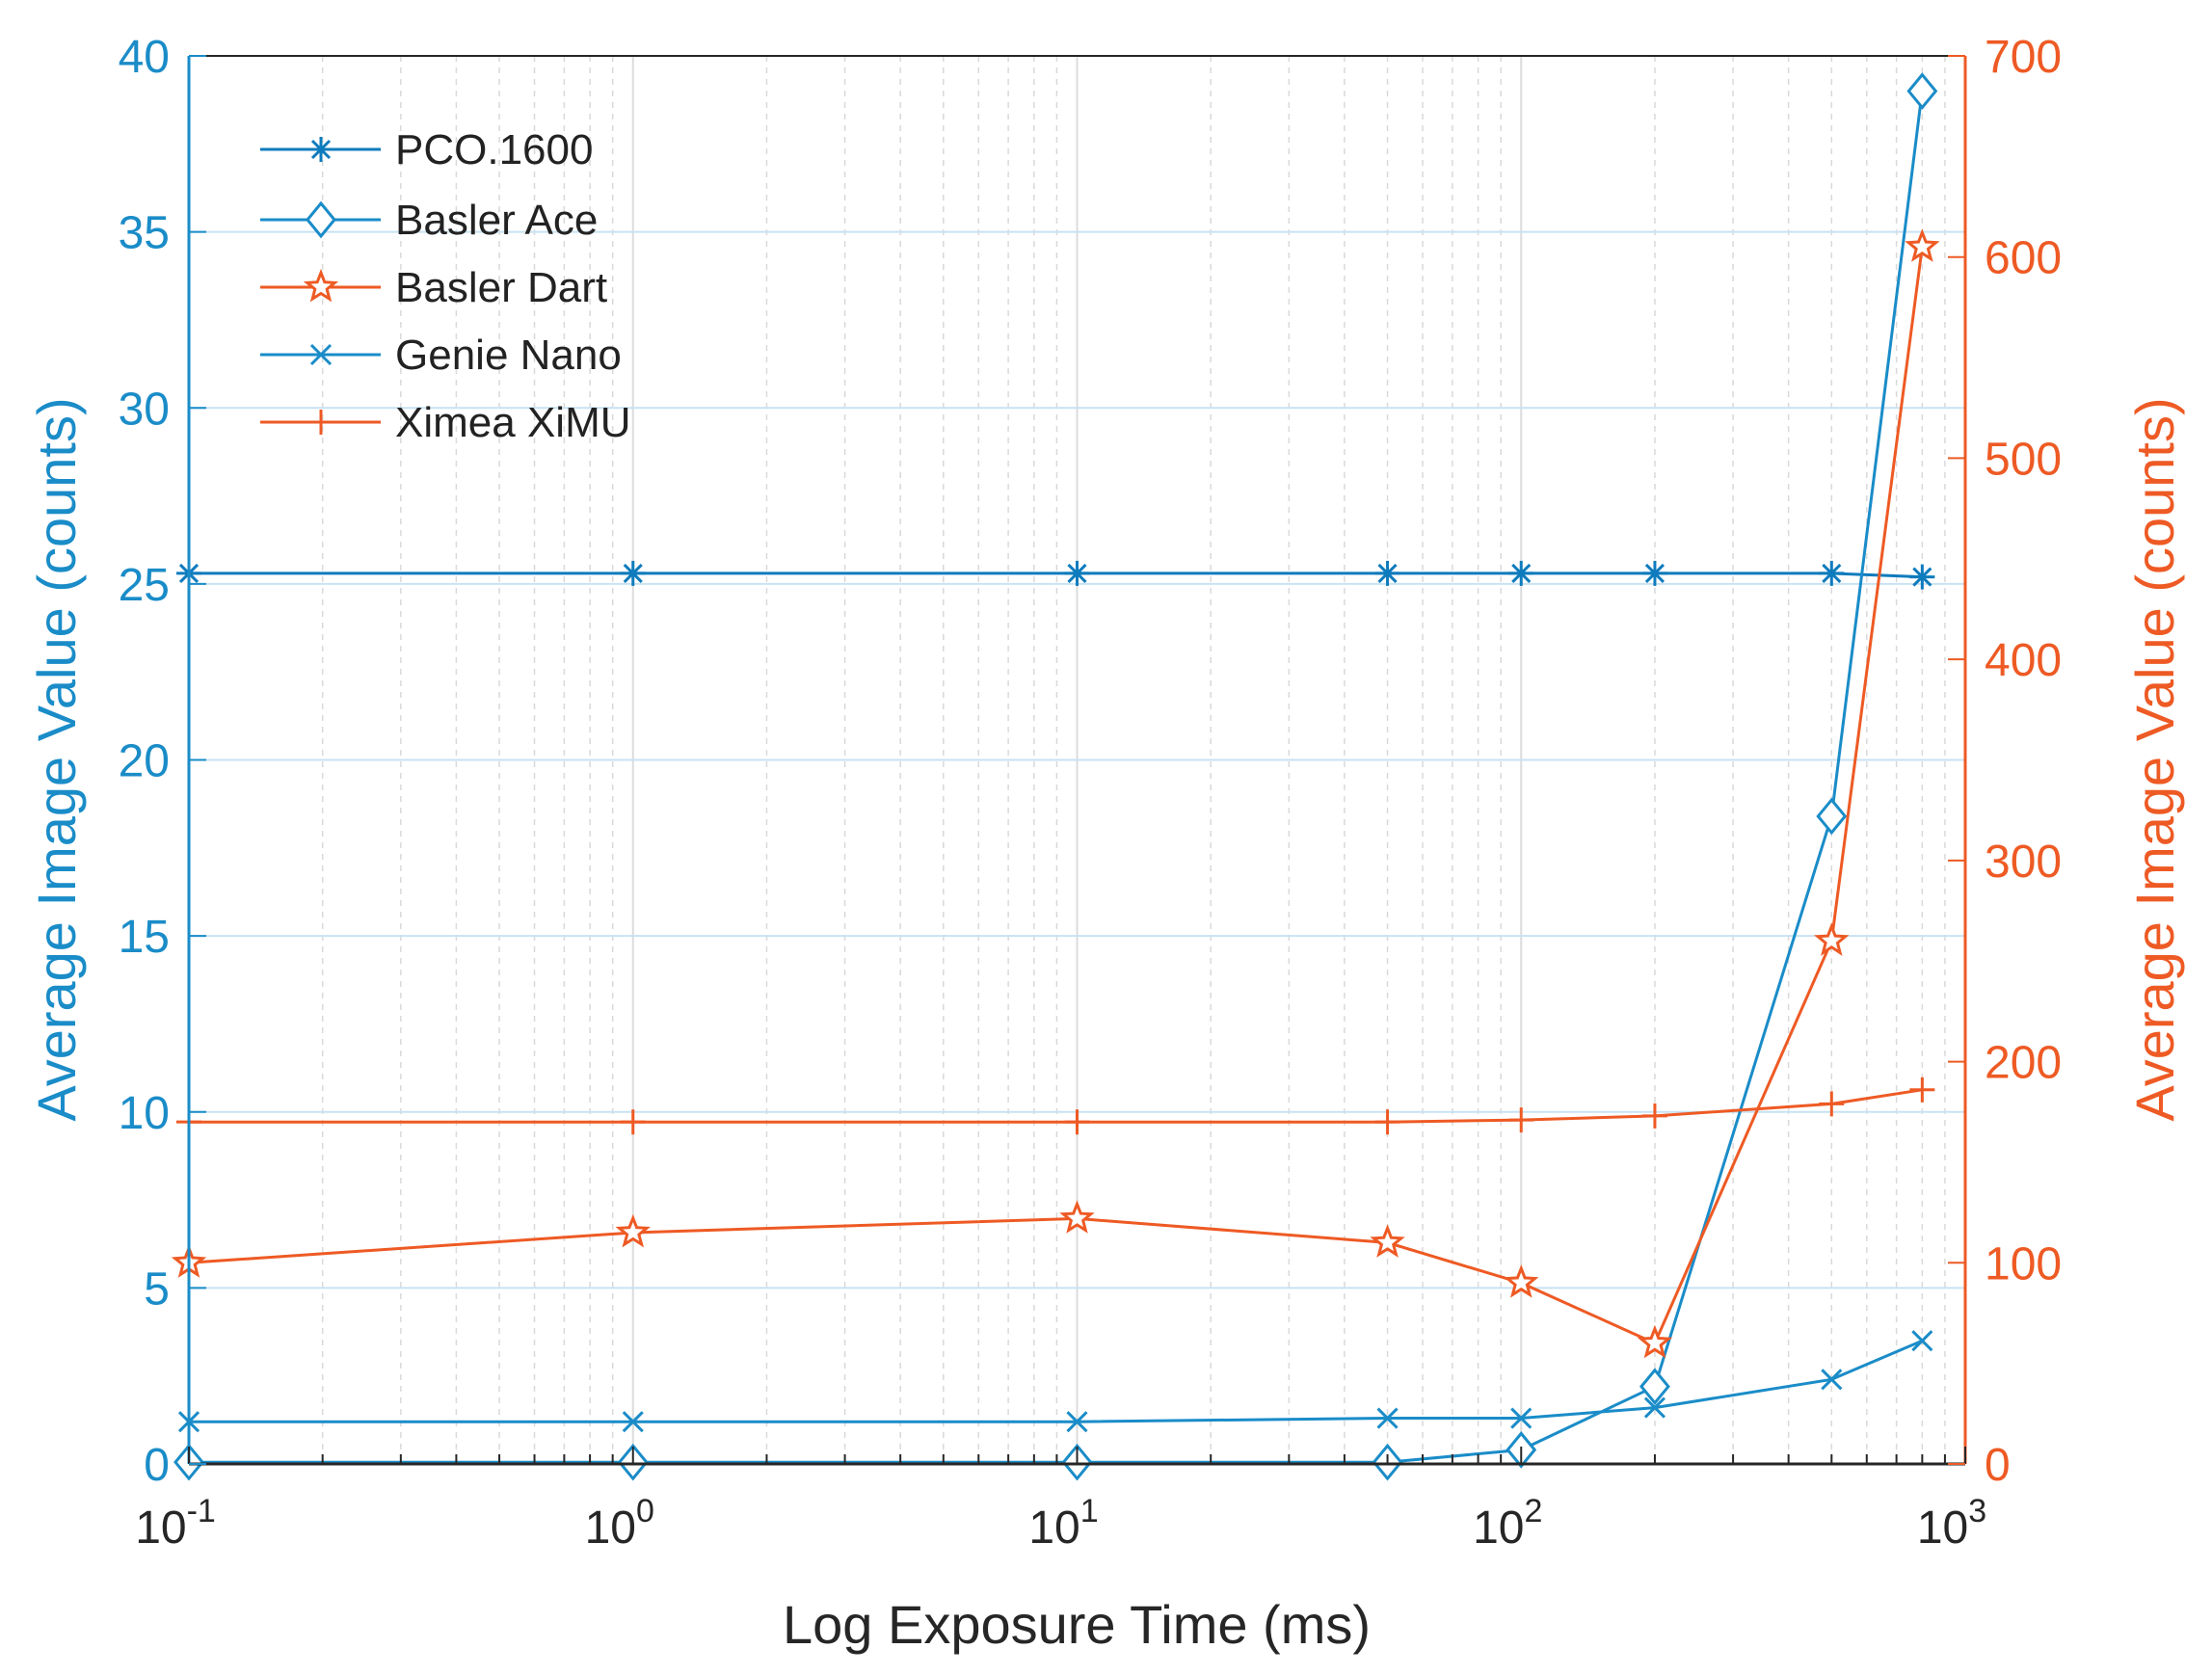 This screenshot has height=1675, width=2212. I want to click on y-left-tick-label: 25, so click(144, 585).